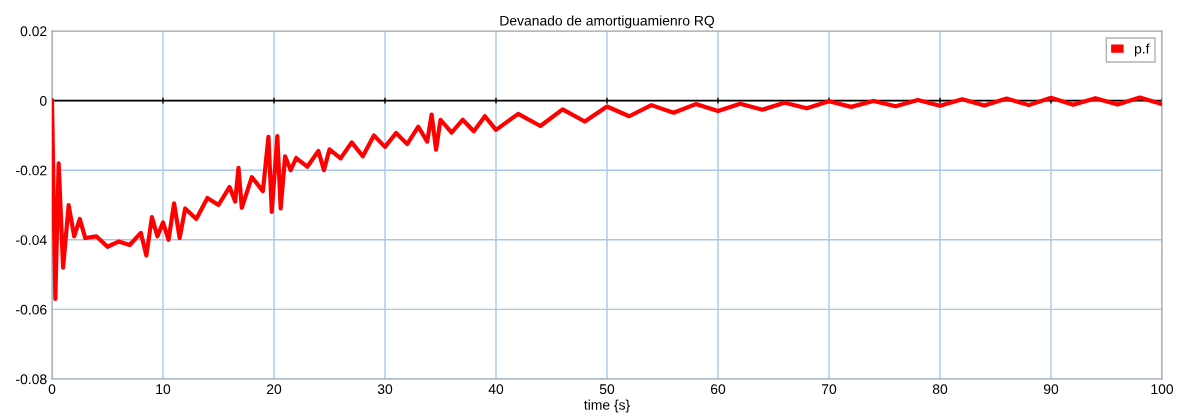 This screenshot has width=1183, height=417. Describe the element at coordinates (607, 389) in the screenshot. I see `x-tick-label: 50` at that location.